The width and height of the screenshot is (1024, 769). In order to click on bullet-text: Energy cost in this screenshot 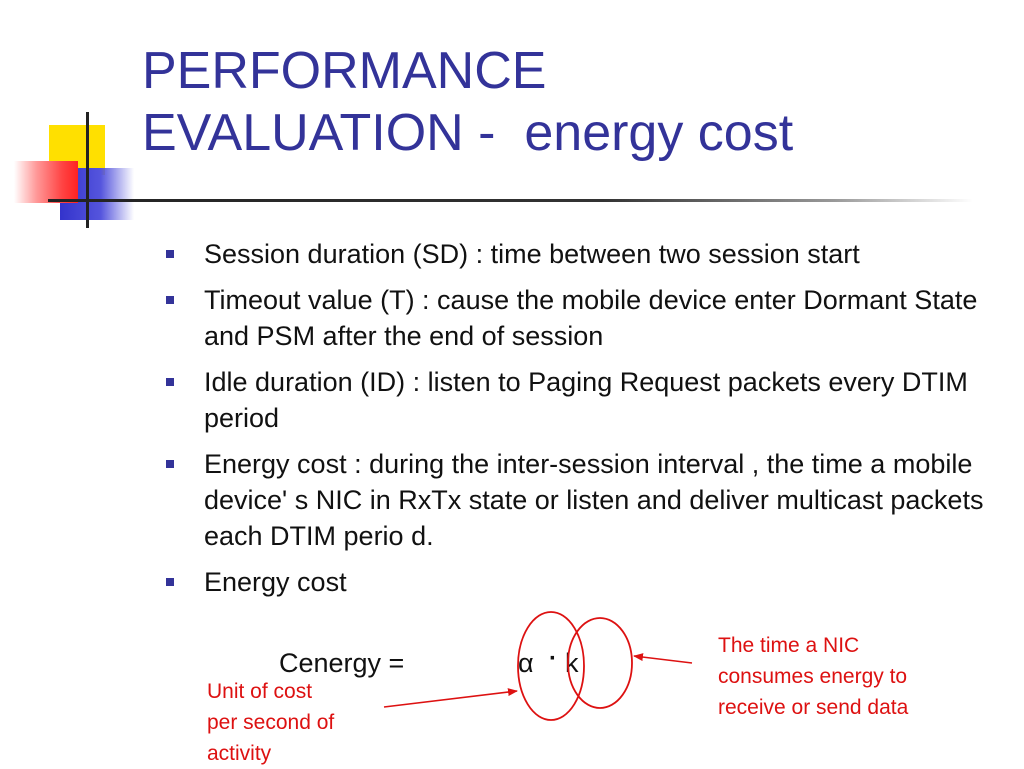, I will do `click(275, 582)`.